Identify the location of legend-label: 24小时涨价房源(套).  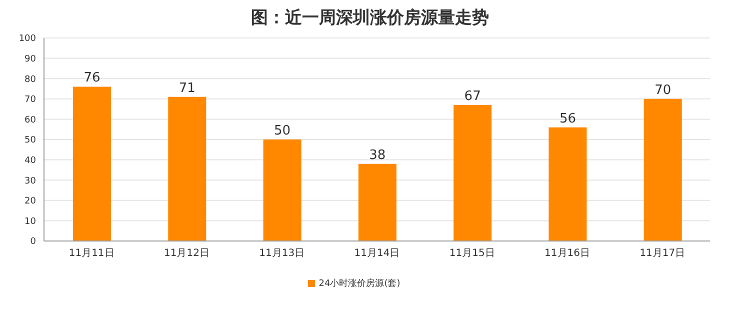
(359, 284).